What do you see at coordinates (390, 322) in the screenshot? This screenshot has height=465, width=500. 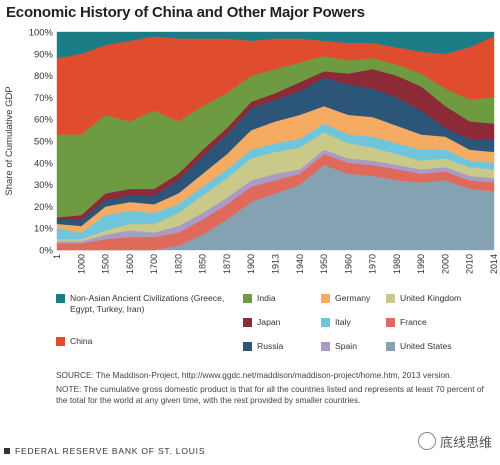 I see `legend-swatch-france` at bounding box center [390, 322].